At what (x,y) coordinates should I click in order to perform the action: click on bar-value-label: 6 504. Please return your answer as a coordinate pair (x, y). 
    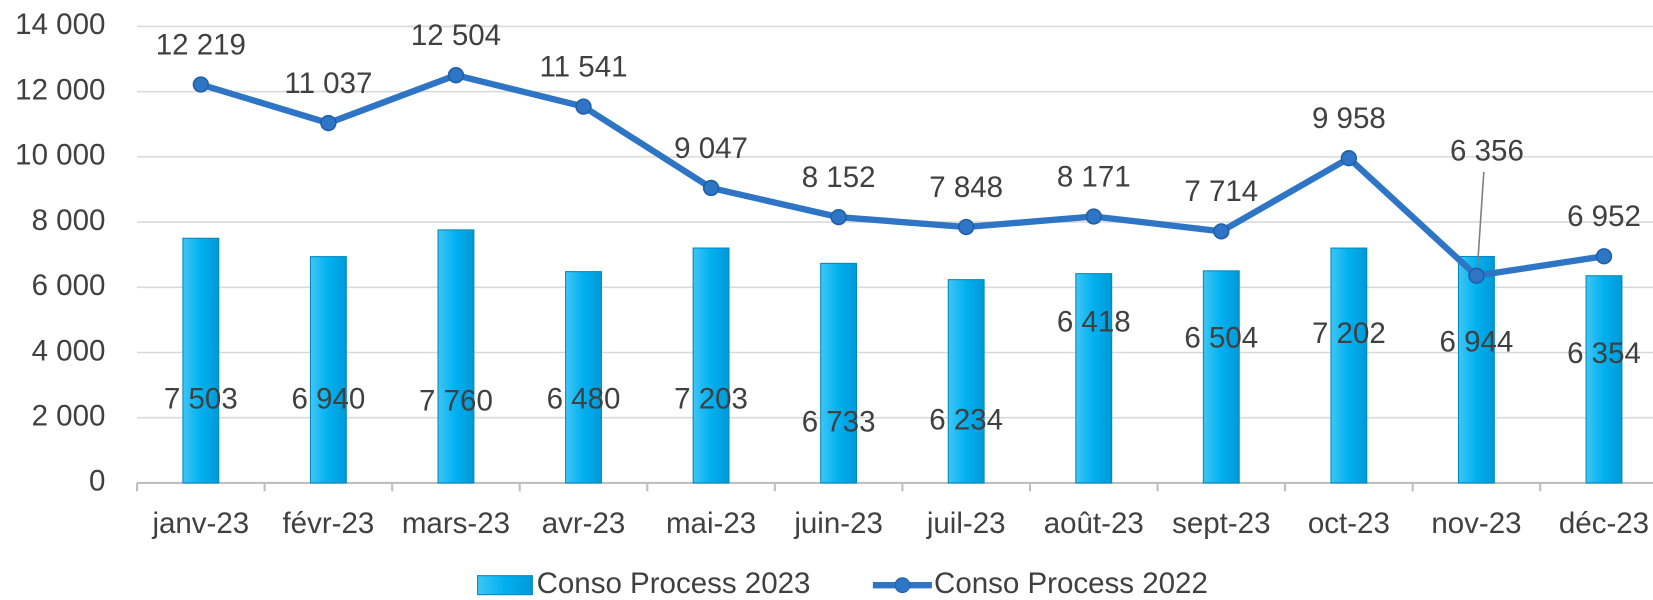
    Looking at the image, I should click on (1221, 337).